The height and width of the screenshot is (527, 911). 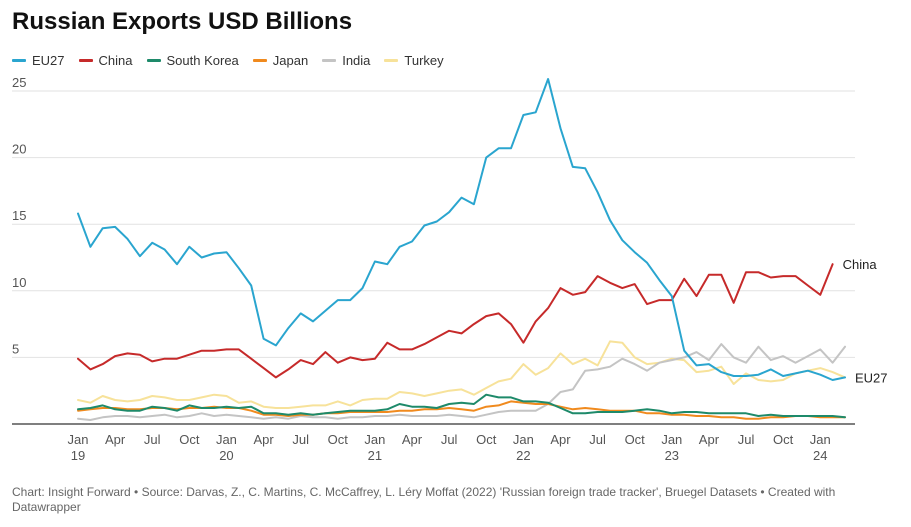 I want to click on y-tick-label: 5, so click(x=15, y=348).